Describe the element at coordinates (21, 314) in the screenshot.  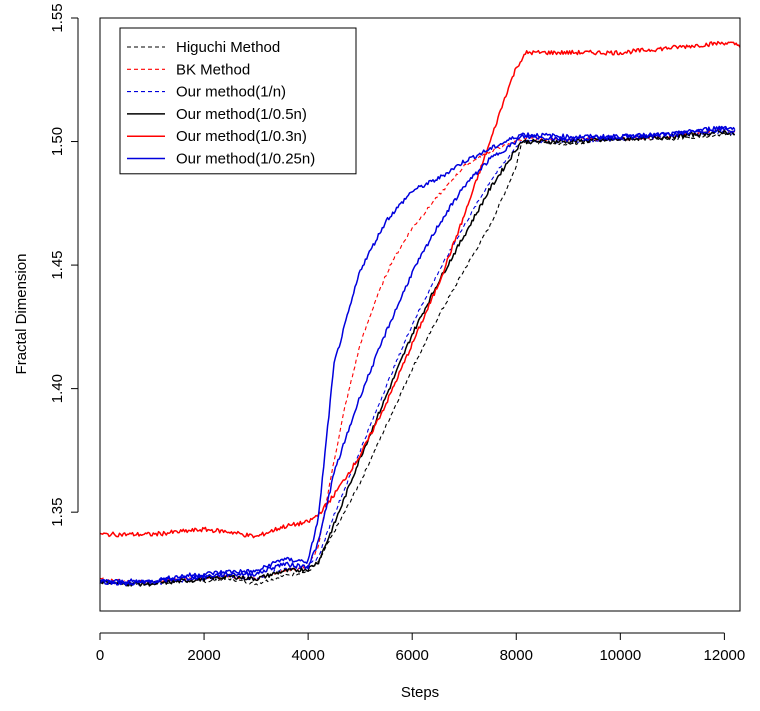
I see `y-axis-title: Fractal Dimension` at that location.